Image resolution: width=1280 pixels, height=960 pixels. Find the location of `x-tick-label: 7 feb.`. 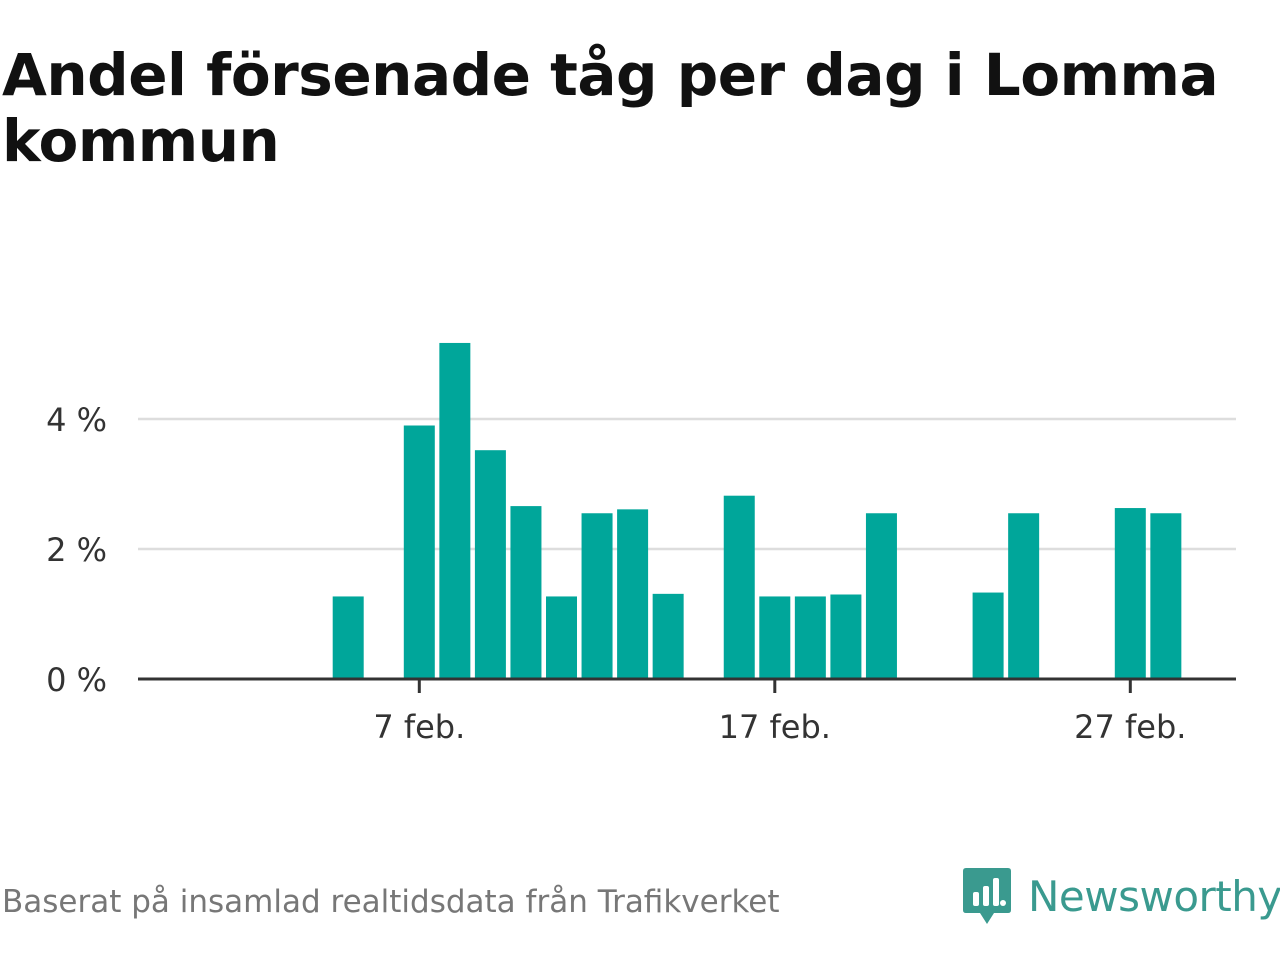

x-tick-label: 7 feb. is located at coordinates (419, 727).